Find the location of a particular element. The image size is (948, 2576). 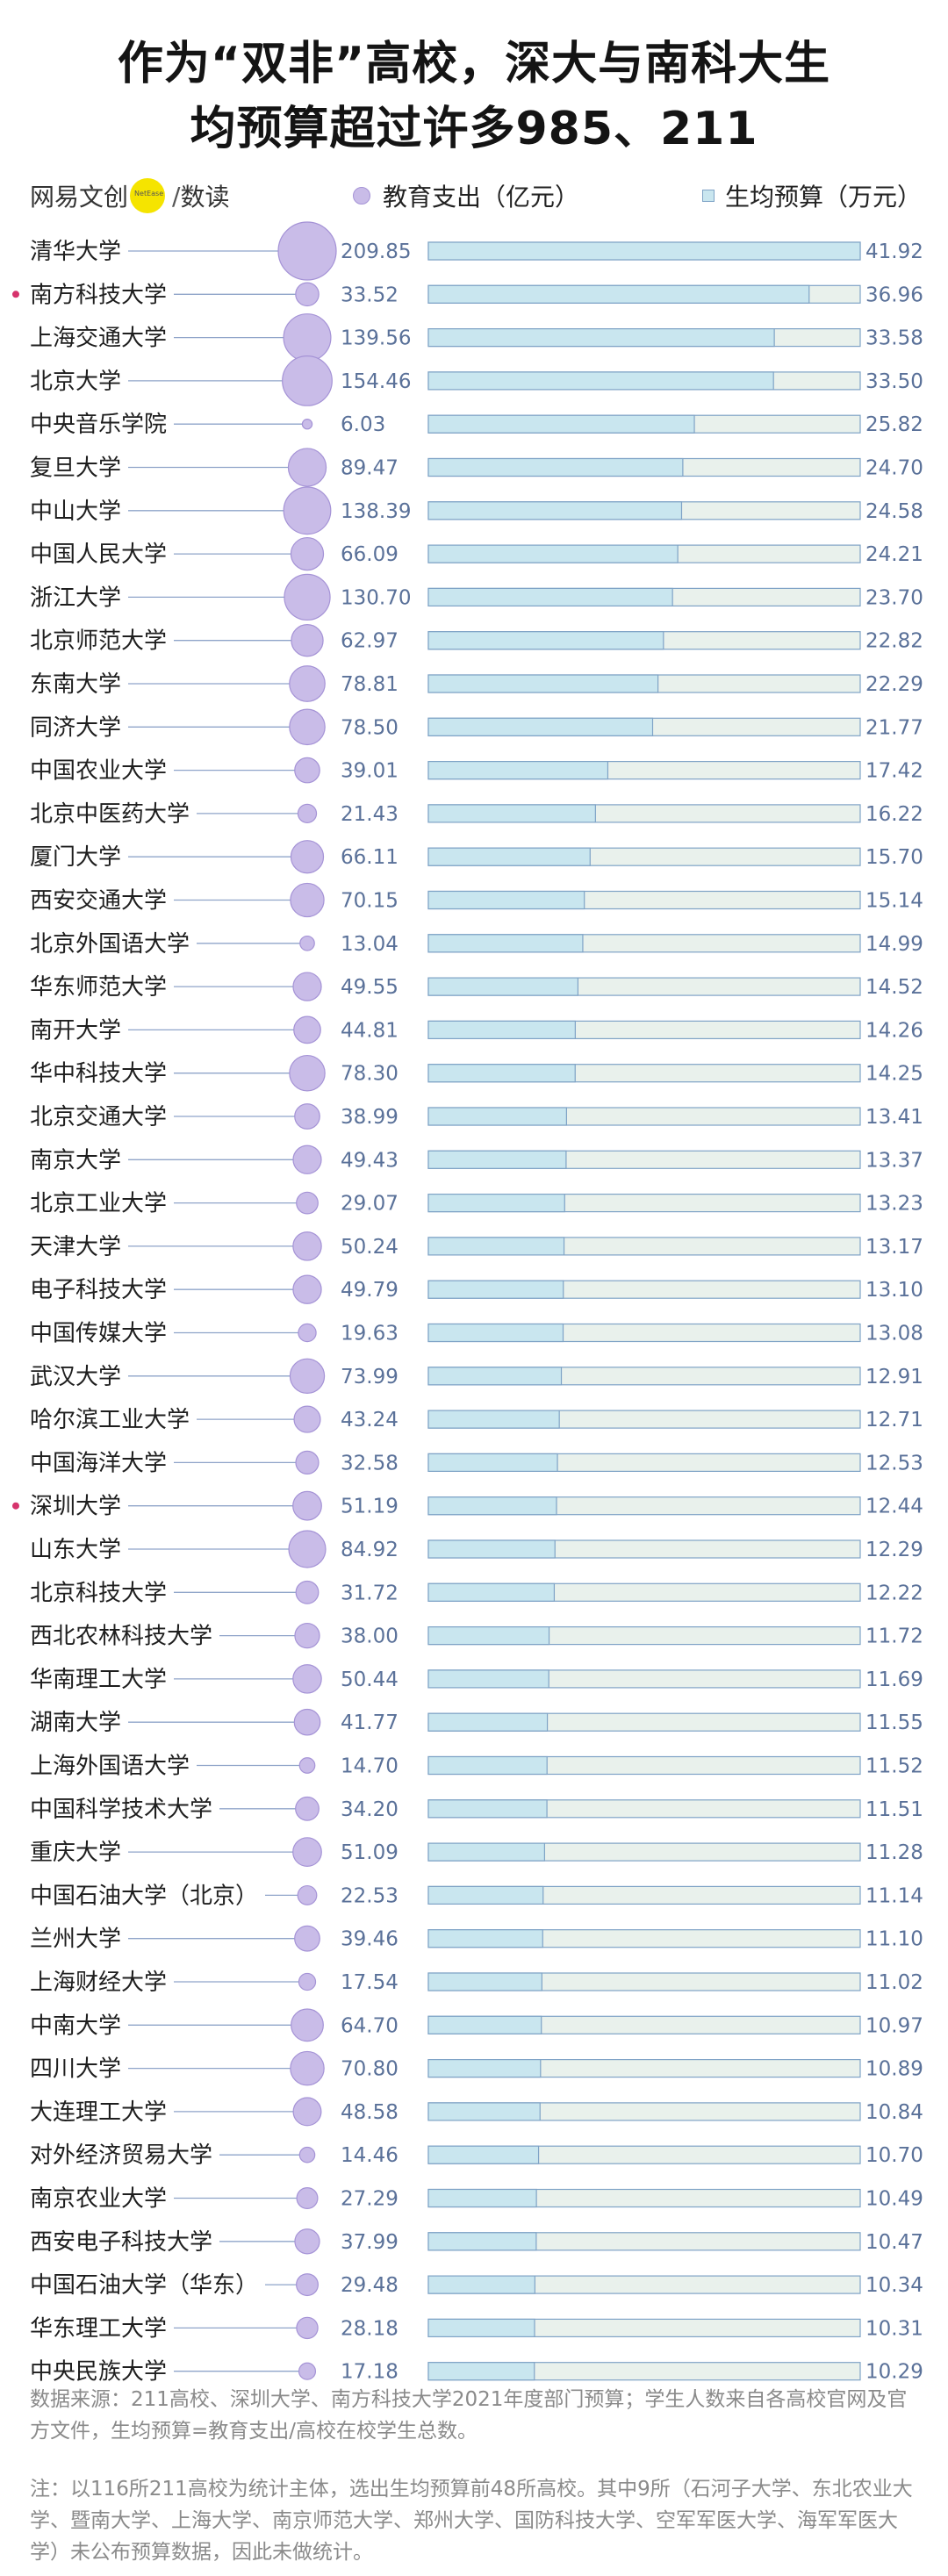

budget-value: 14.25 is located at coordinates (894, 1074).